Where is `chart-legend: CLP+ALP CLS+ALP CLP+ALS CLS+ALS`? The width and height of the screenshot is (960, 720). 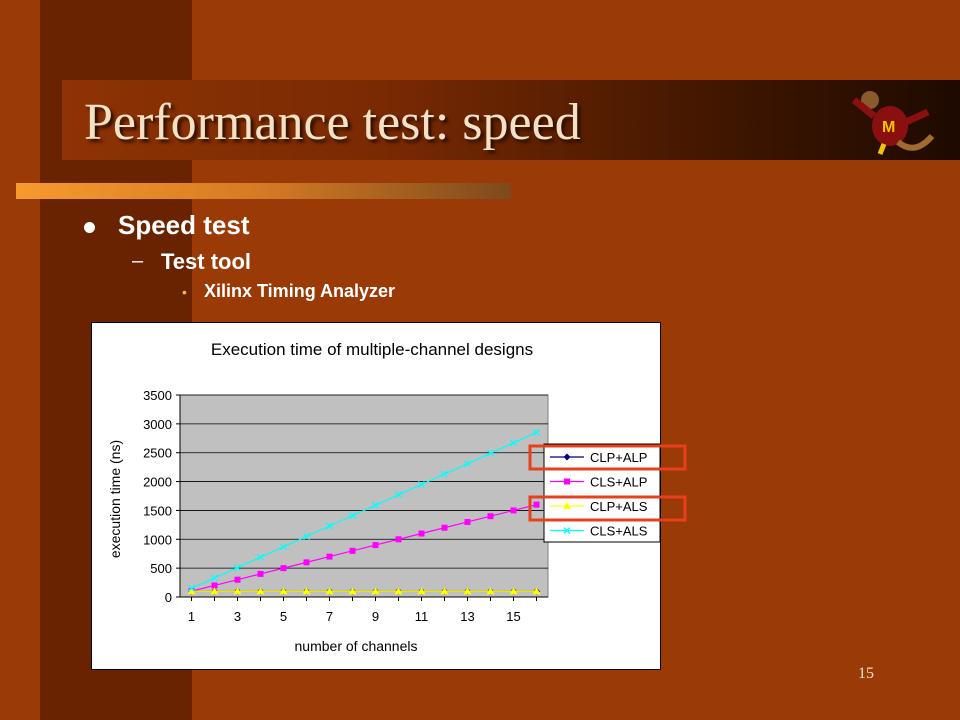
chart-legend: CLP+ALP CLS+ALP CLP+ALS CLS+ALS is located at coordinates (602, 493).